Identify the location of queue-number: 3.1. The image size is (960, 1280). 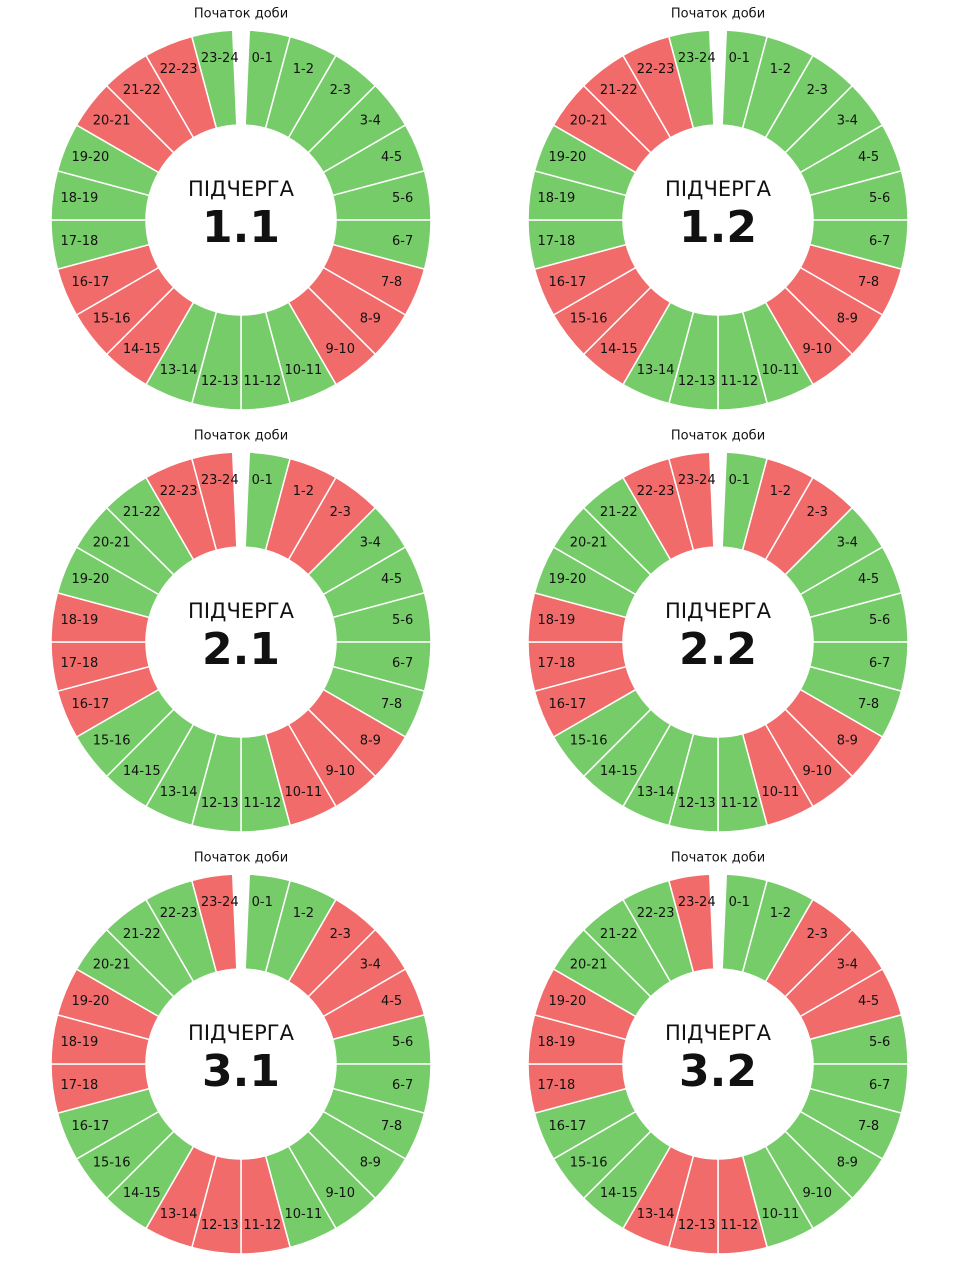
(241, 1071).